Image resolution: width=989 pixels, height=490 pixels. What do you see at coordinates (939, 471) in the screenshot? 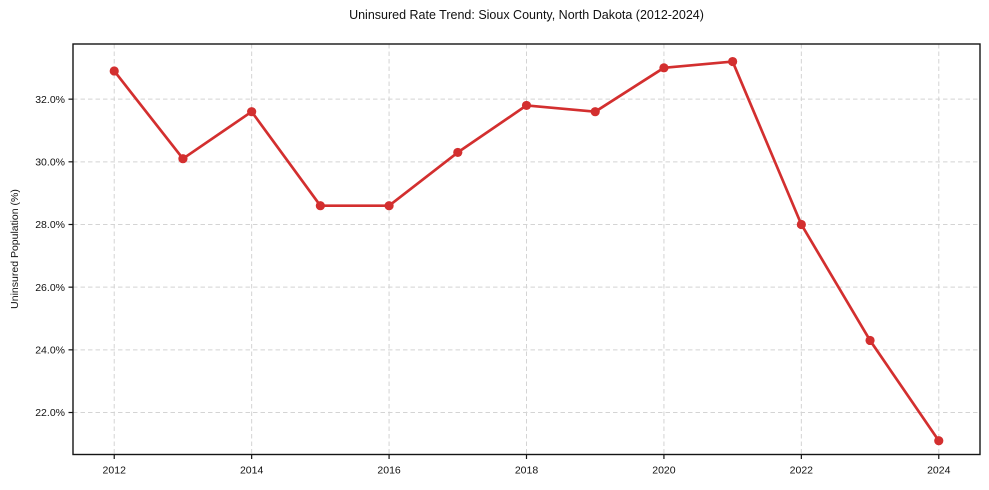
I see `x-tick-label: 2024` at bounding box center [939, 471].